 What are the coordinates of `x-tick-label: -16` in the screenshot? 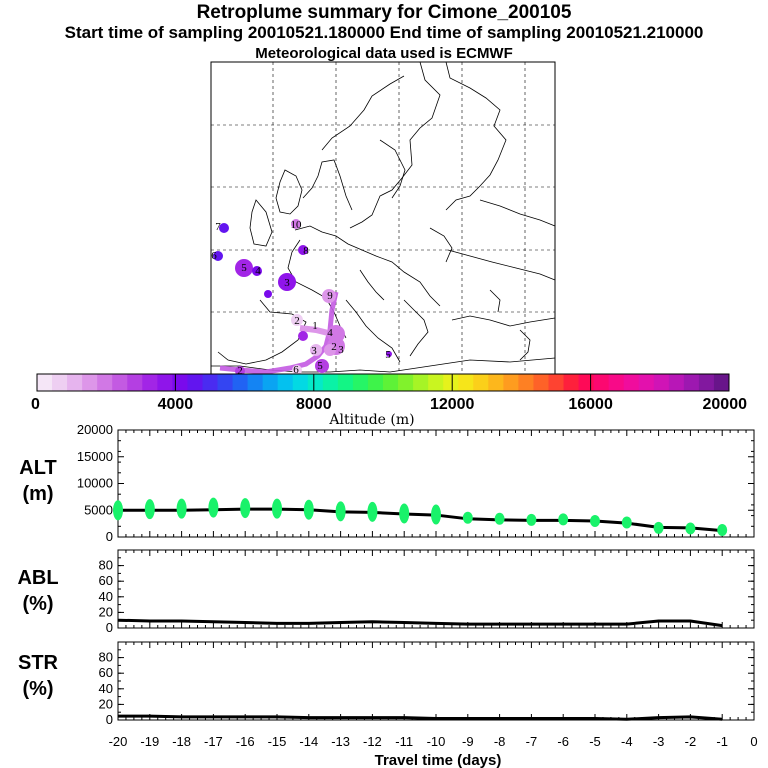 It's located at (245, 741).